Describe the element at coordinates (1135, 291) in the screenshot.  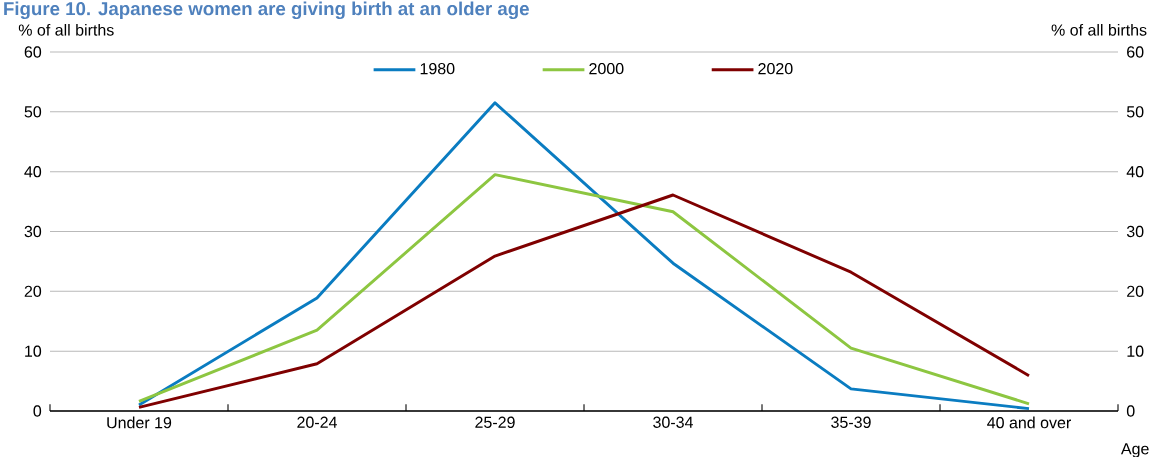
I see `y2-tick-label: 20` at that location.